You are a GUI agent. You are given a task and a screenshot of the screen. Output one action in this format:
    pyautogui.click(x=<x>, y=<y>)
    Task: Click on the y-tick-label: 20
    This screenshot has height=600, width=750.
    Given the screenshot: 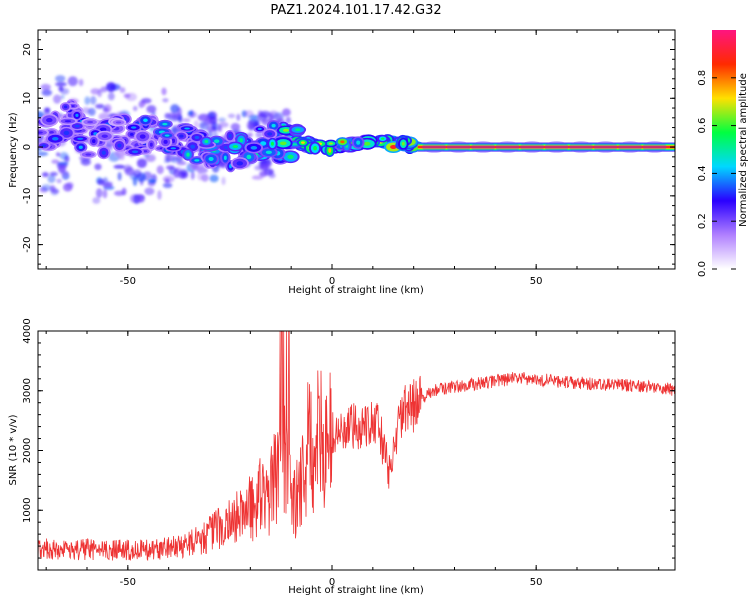 What is the action you would take?
    pyautogui.click(x=27, y=49)
    